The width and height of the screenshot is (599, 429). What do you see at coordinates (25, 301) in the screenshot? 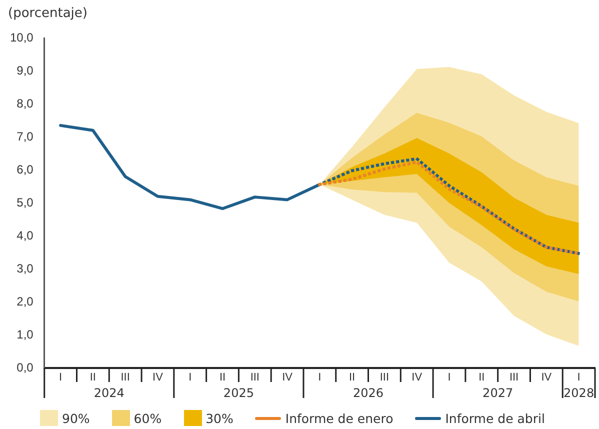
I see `y-tick-label: 2,0` at bounding box center [25, 301].